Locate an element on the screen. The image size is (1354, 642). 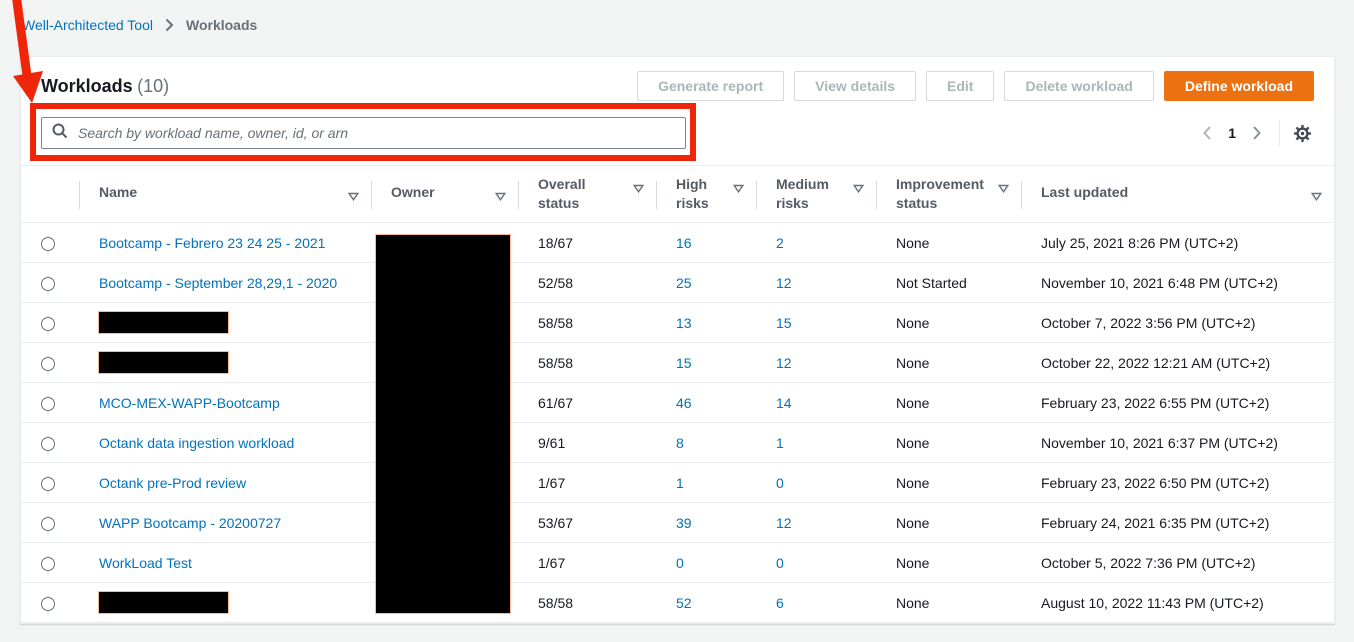
redacted-workload-name is located at coordinates (163, 602).